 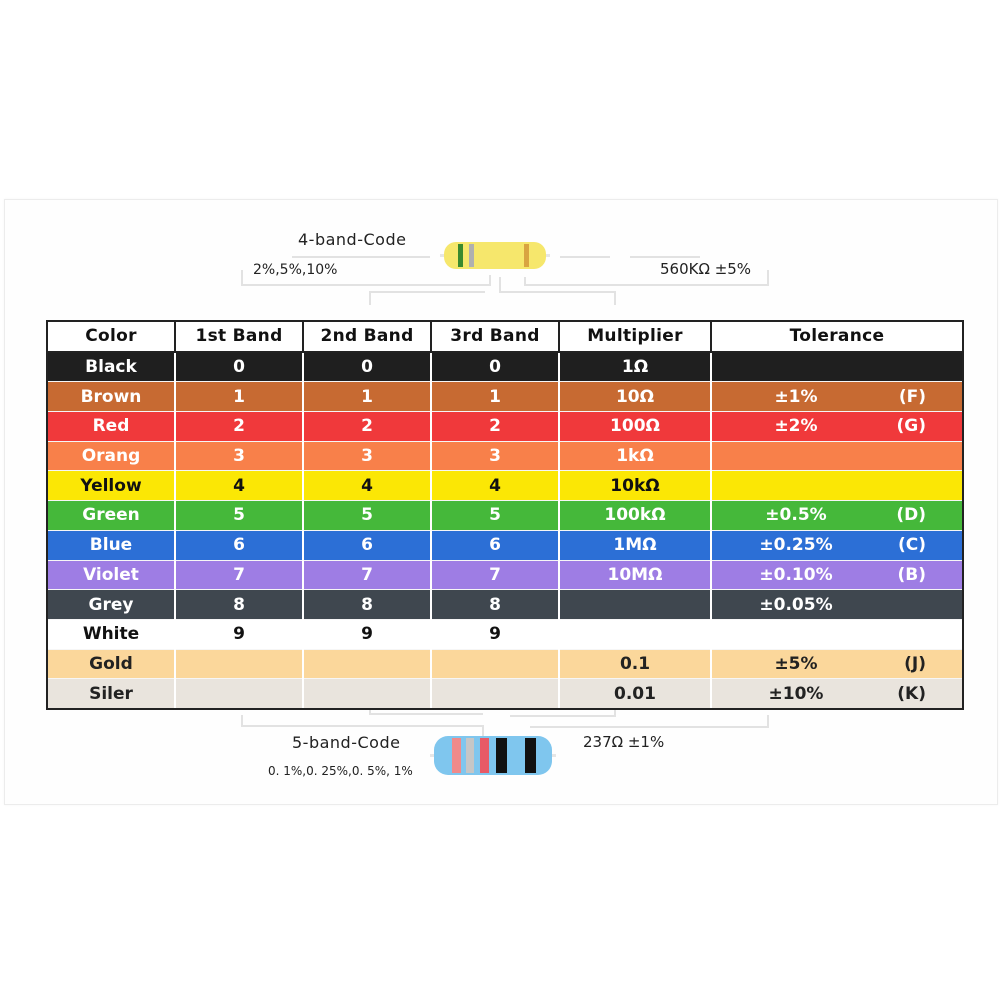 What do you see at coordinates (239, 575) in the screenshot?
I see `band1-cell: 7` at bounding box center [239, 575].